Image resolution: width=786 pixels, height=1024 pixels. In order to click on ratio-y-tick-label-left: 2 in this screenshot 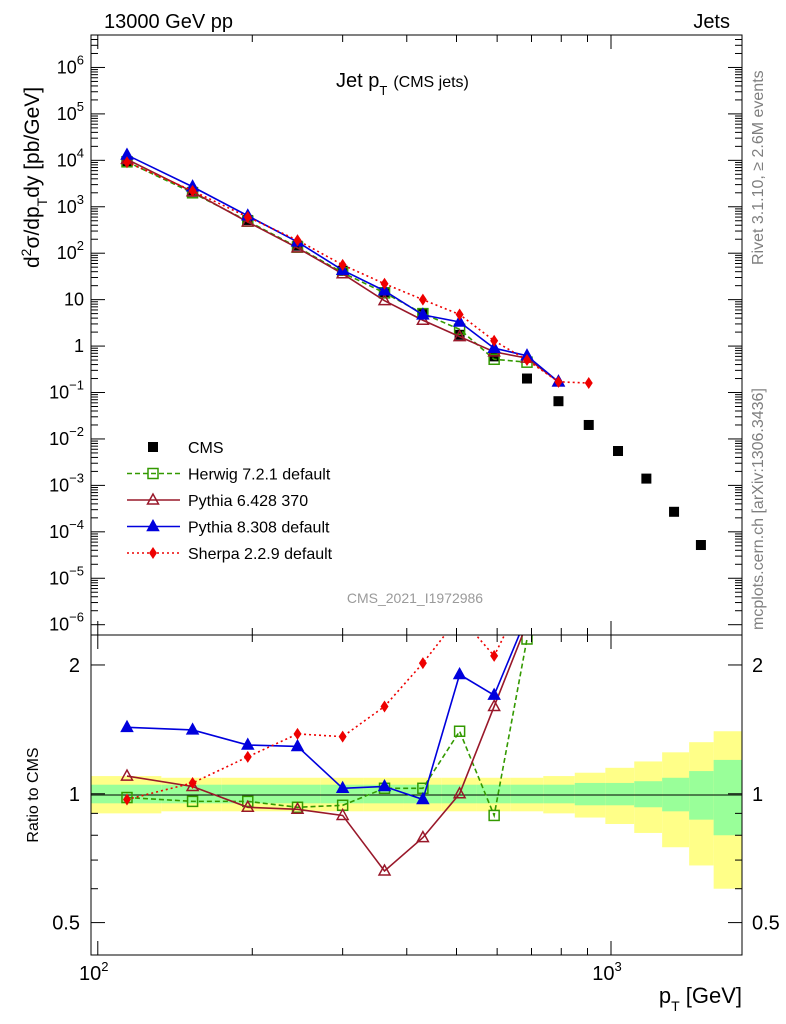, I will do `click(74, 666)`.